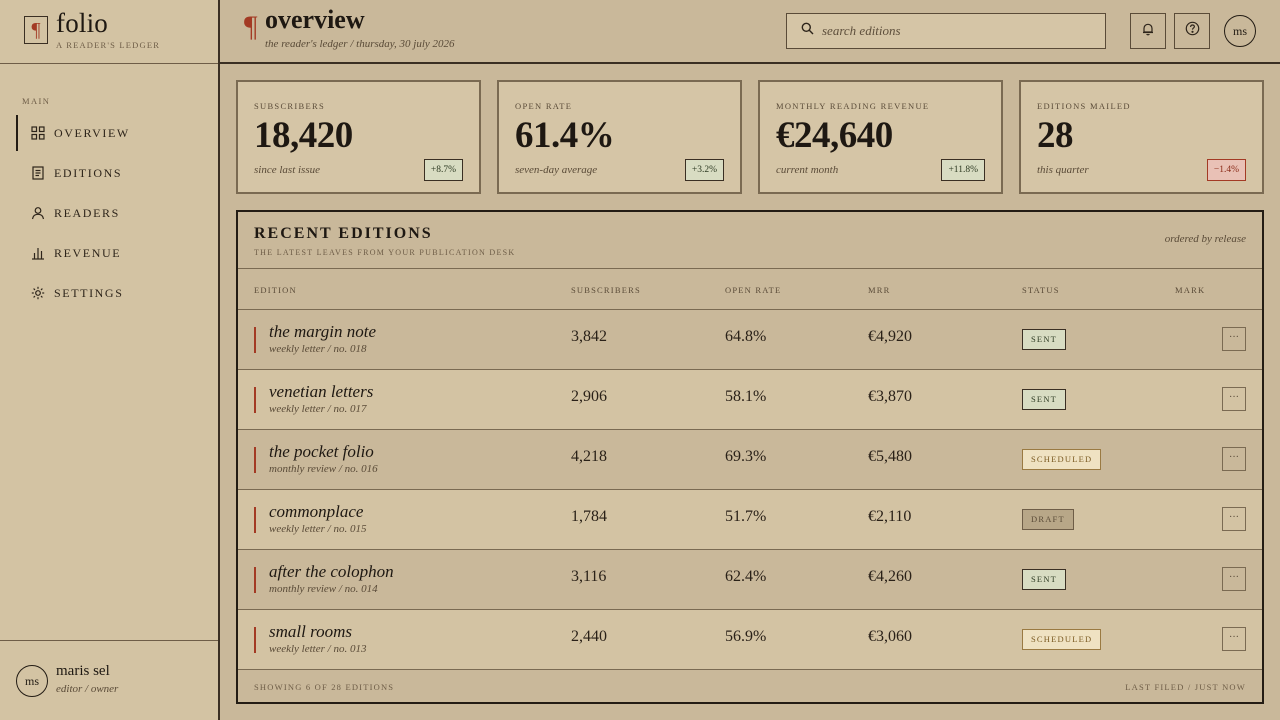 This screenshot has width=1280, height=720. Describe the element at coordinates (82, 23) in the screenshot. I see `brand-name: folio` at that location.